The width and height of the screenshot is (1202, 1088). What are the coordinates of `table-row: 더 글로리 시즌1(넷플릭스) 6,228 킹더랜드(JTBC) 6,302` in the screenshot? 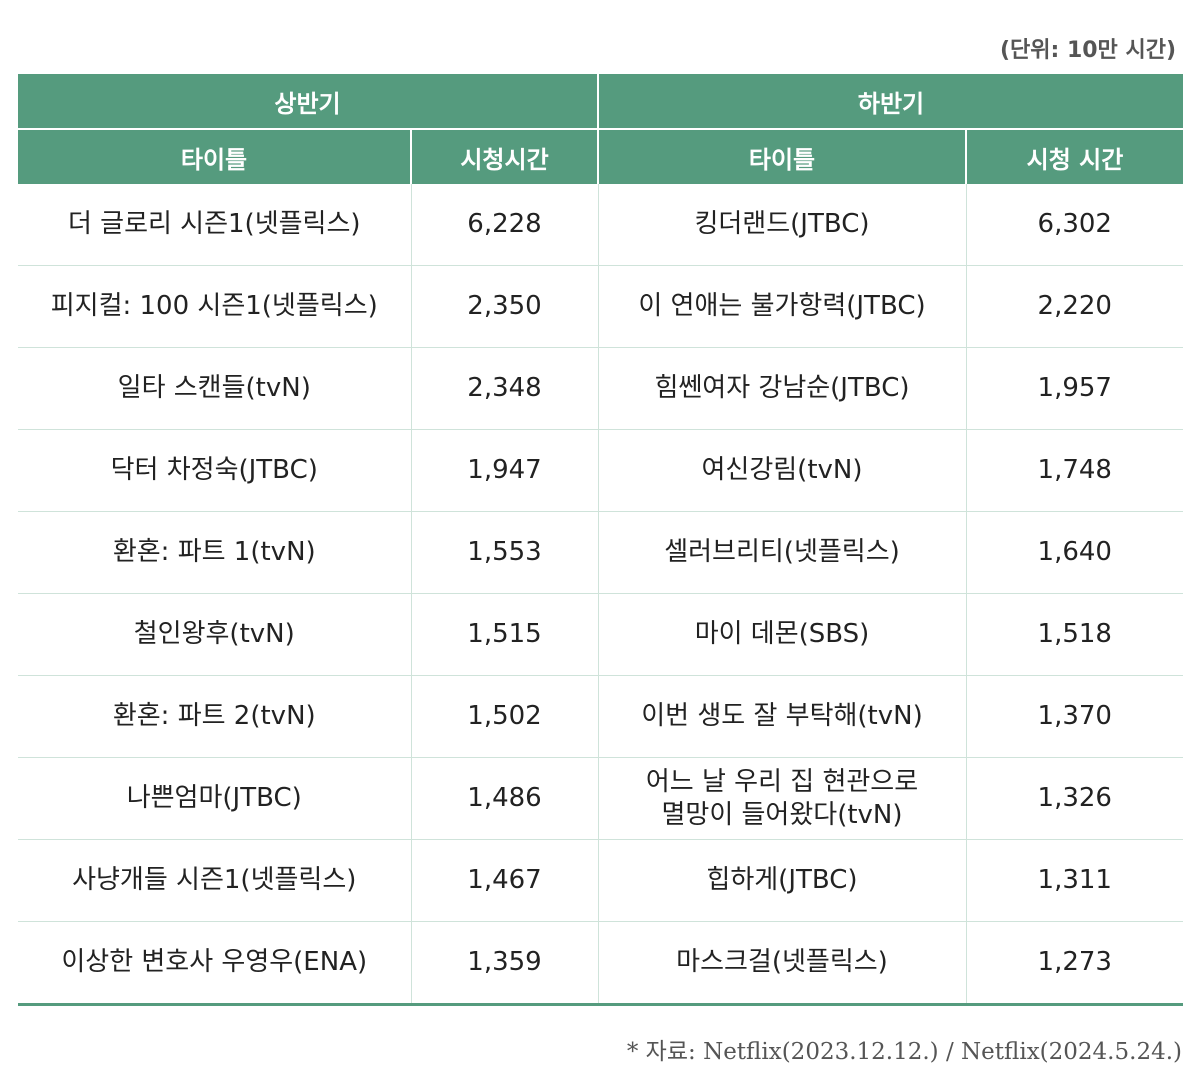 It's located at (600, 225).